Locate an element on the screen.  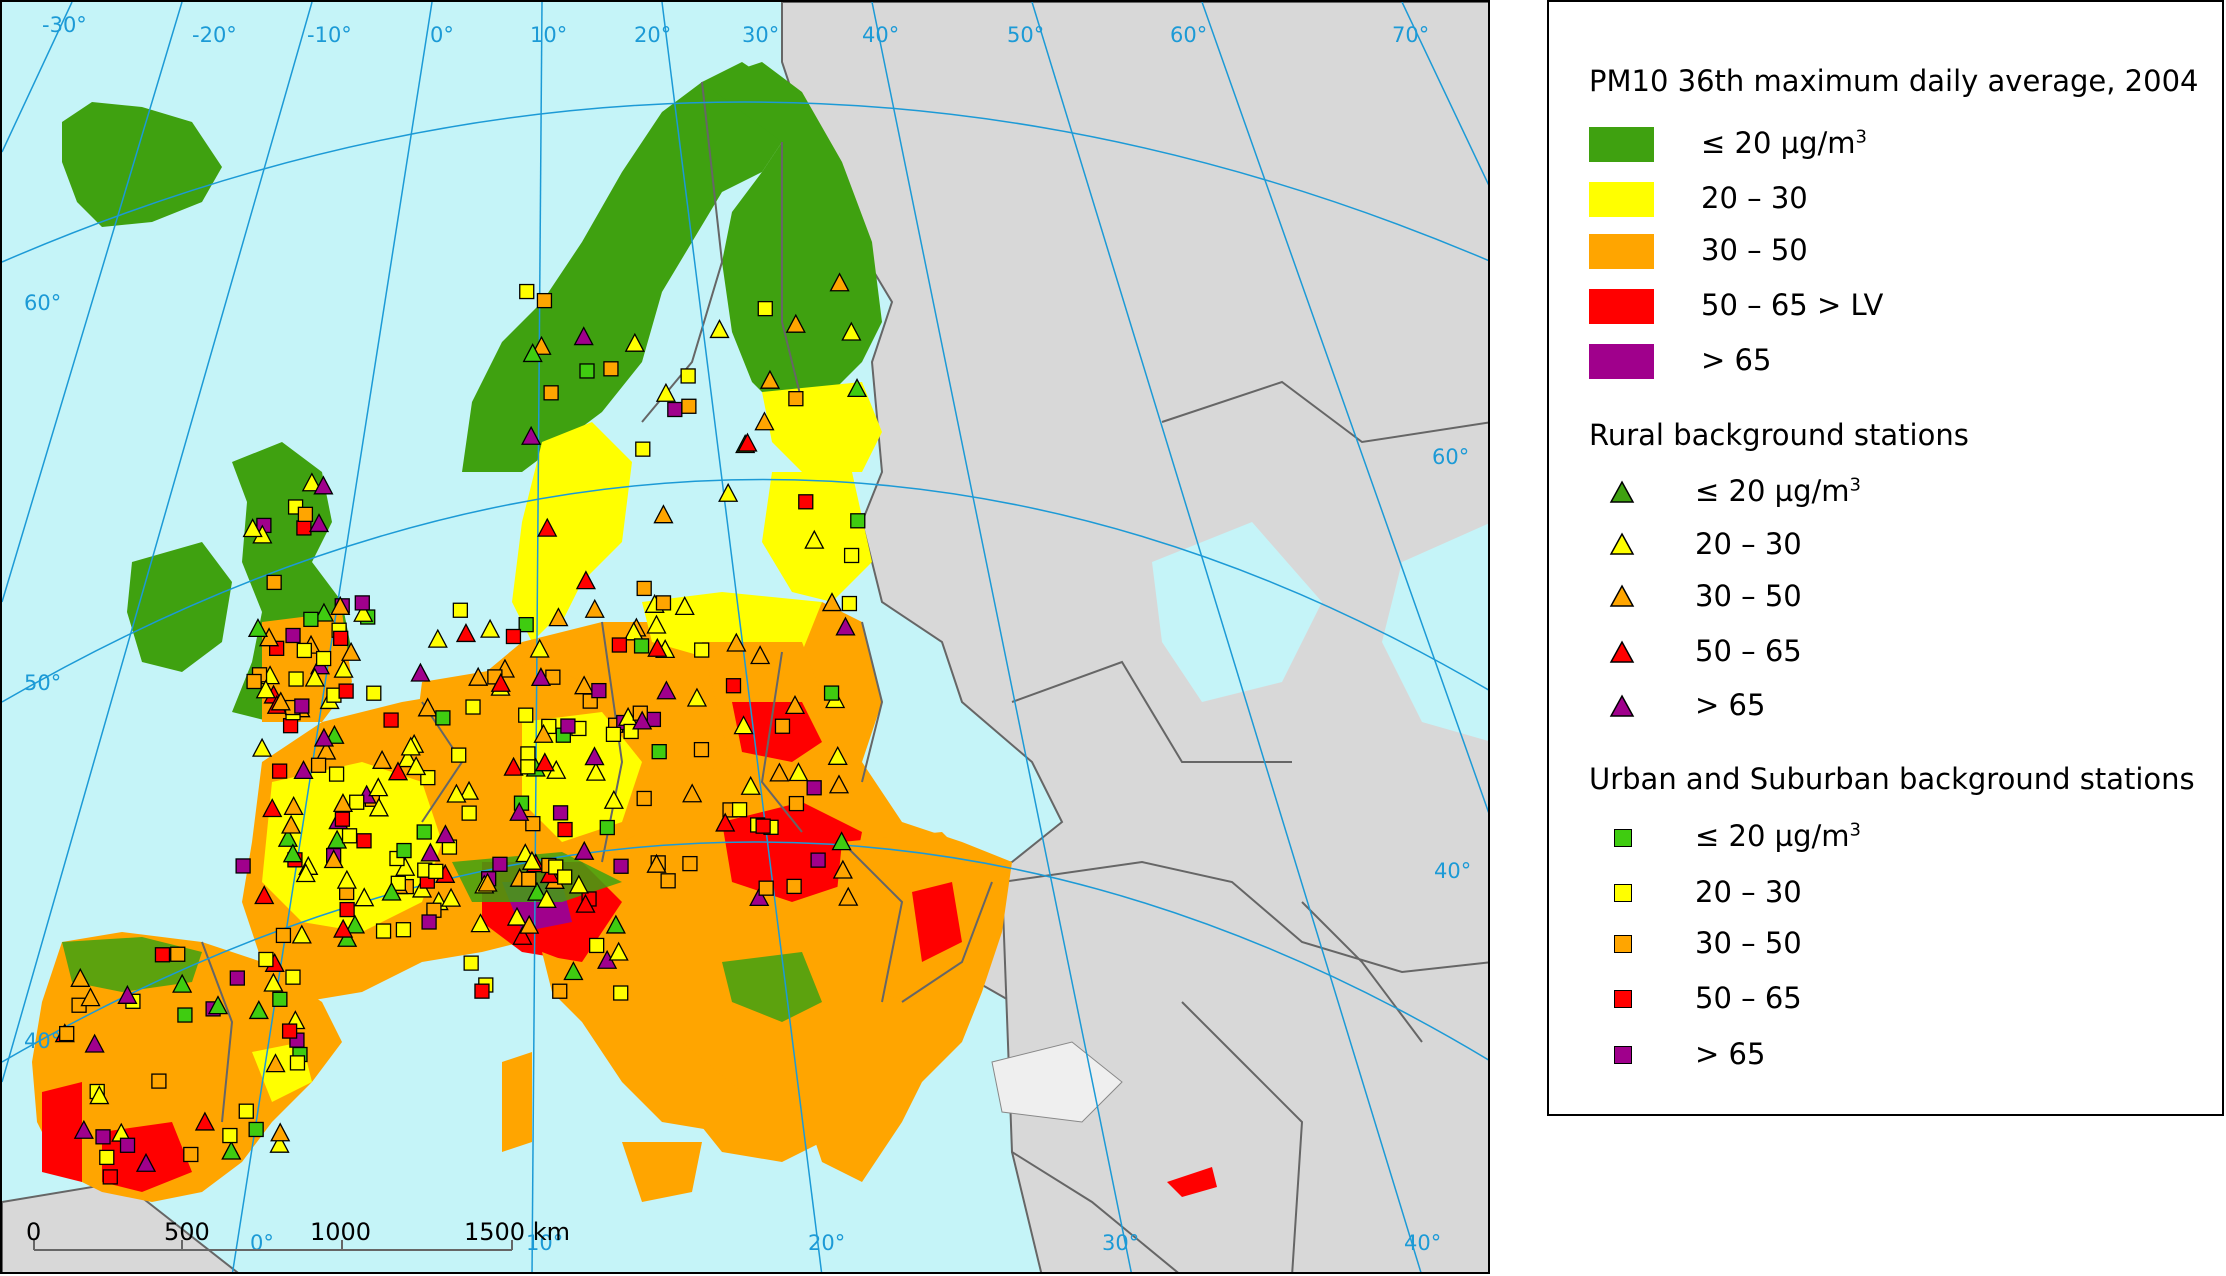
lat-label: 60° is located at coordinates (42, 303).